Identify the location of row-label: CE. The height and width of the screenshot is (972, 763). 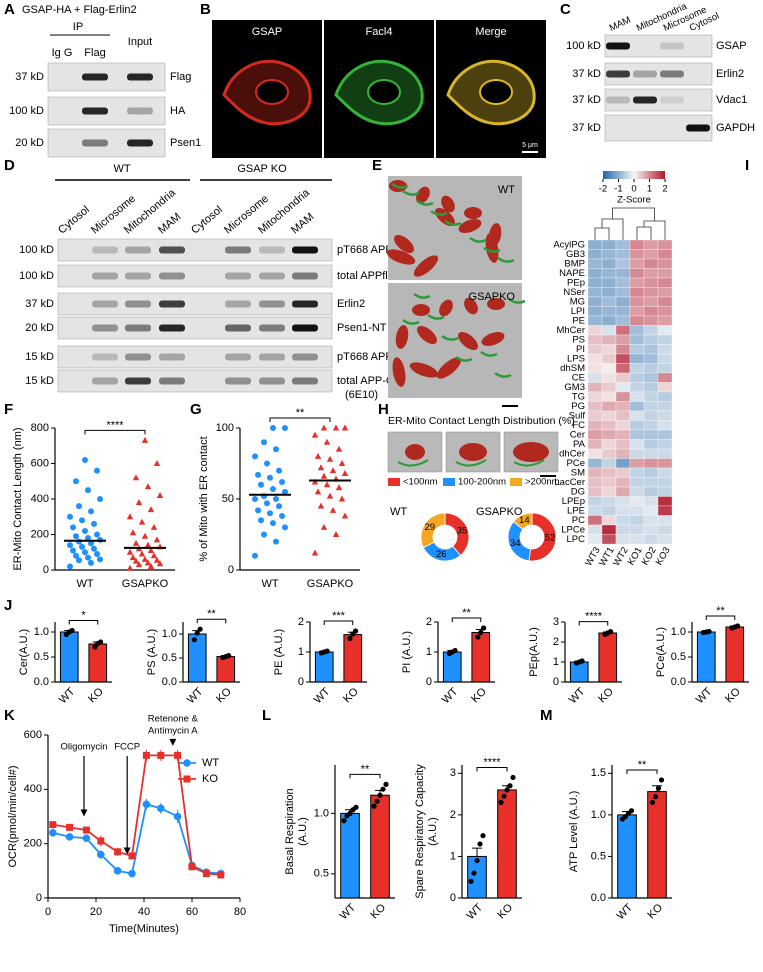
(578, 377).